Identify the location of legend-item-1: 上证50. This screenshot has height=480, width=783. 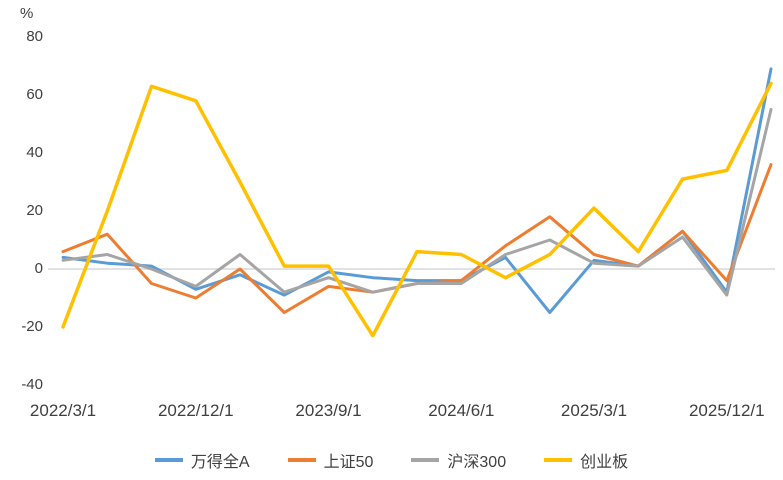
(330, 460).